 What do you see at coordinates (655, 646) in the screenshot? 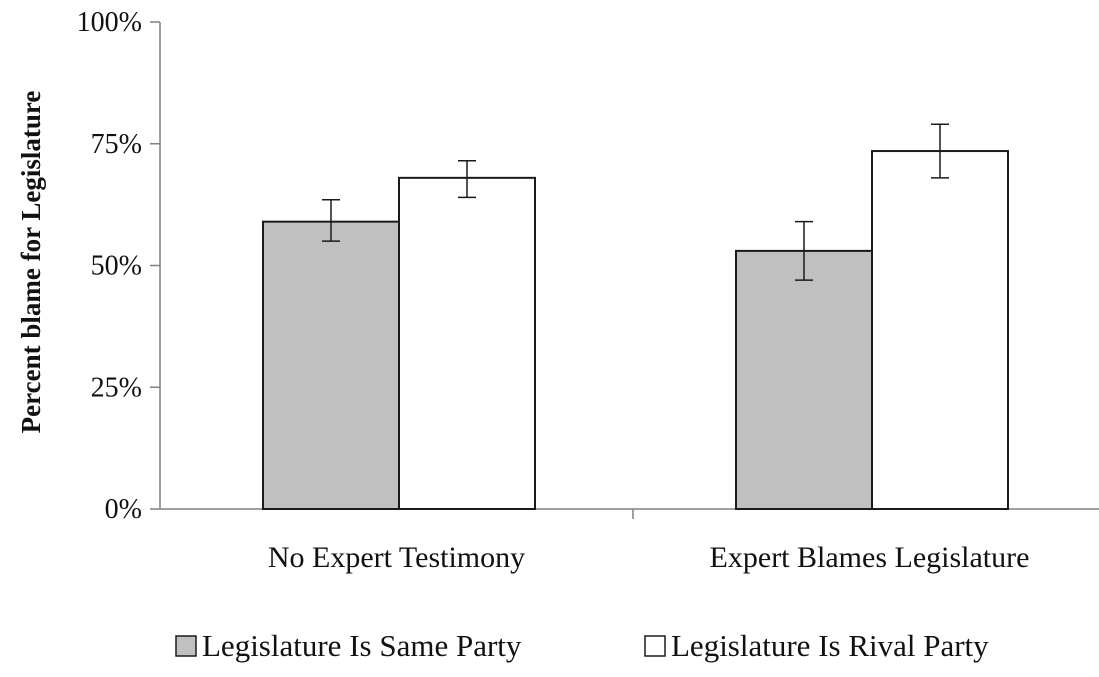
I see `legend-rival-party-swatch` at bounding box center [655, 646].